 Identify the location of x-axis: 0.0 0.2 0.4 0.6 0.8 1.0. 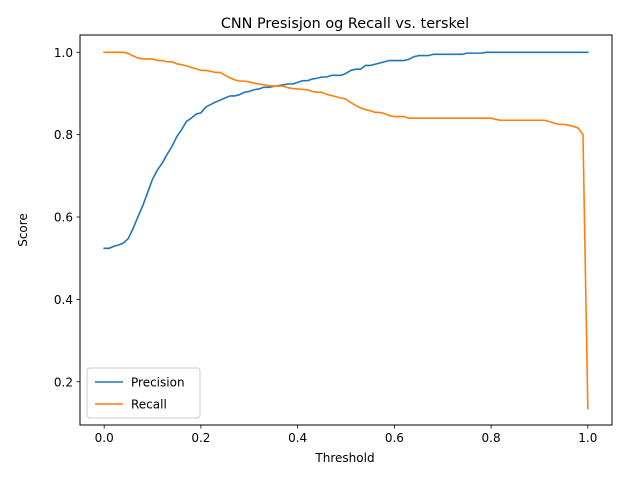
(346, 435).